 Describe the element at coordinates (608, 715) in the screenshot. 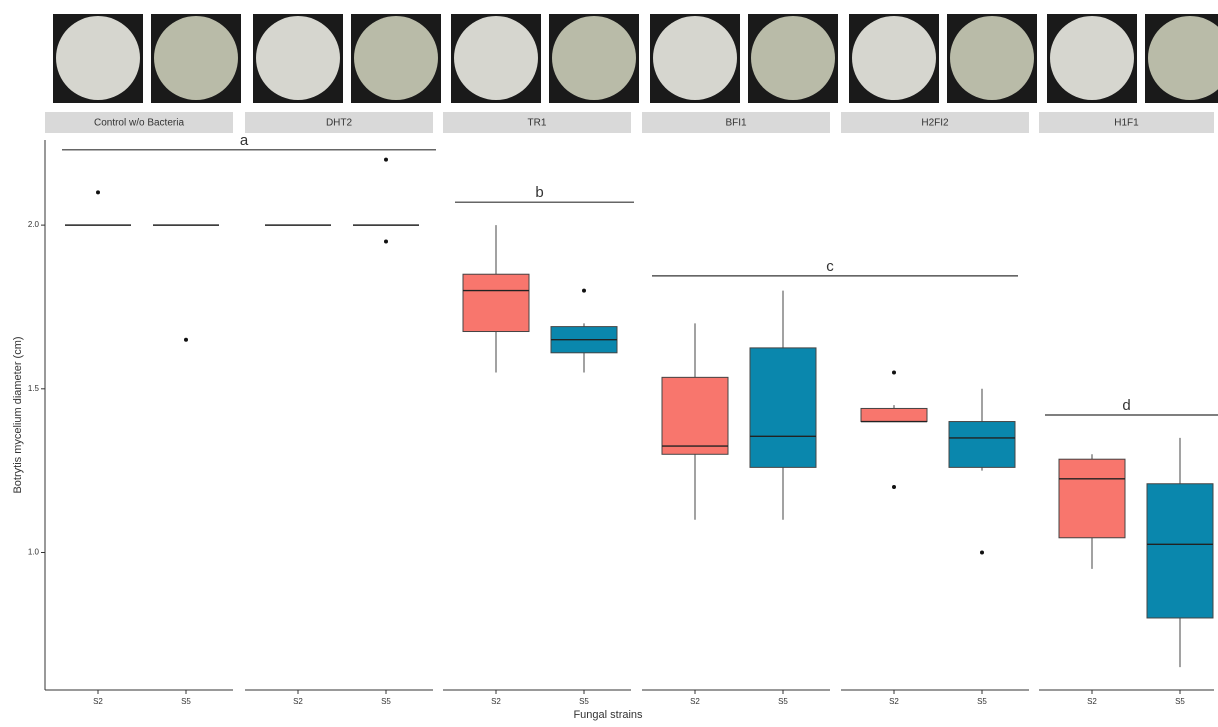

I see `x-axis-title: Fungal strains` at that location.